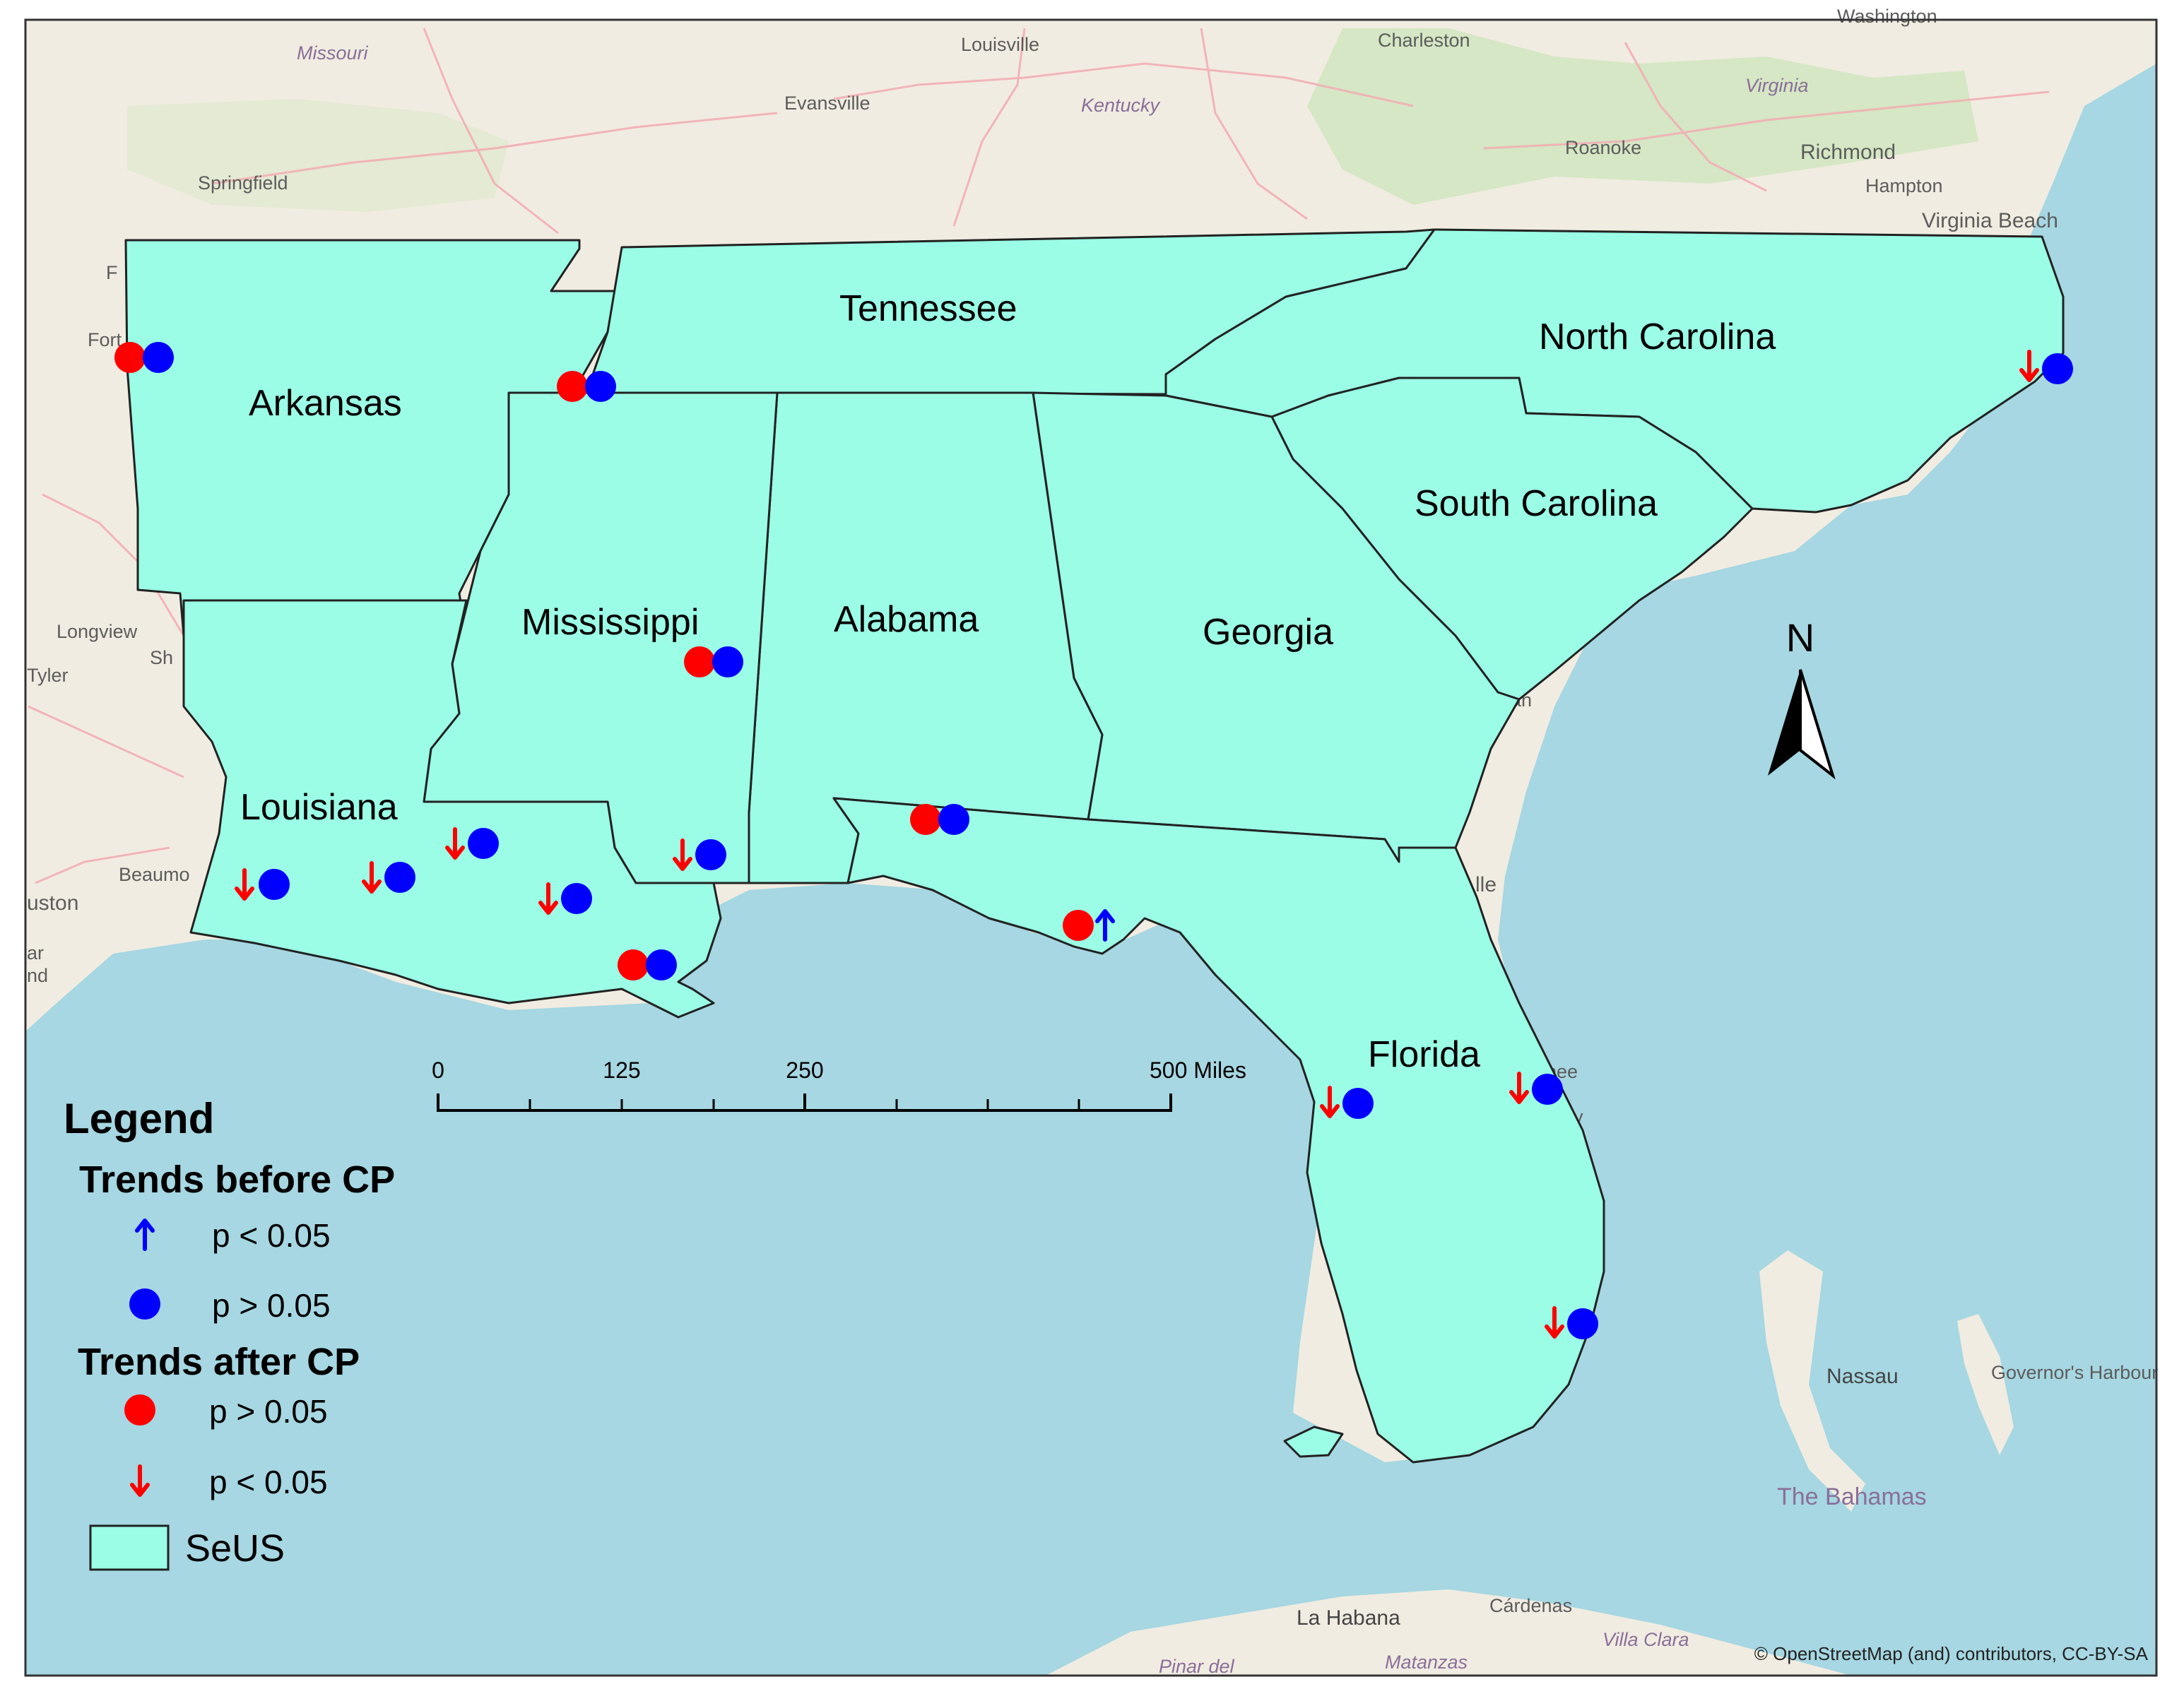 Image resolution: width=2184 pixels, height=1701 pixels. Describe the element at coordinates (1887, 16) in the screenshot. I see `basemap-label-washington: Washington` at that location.